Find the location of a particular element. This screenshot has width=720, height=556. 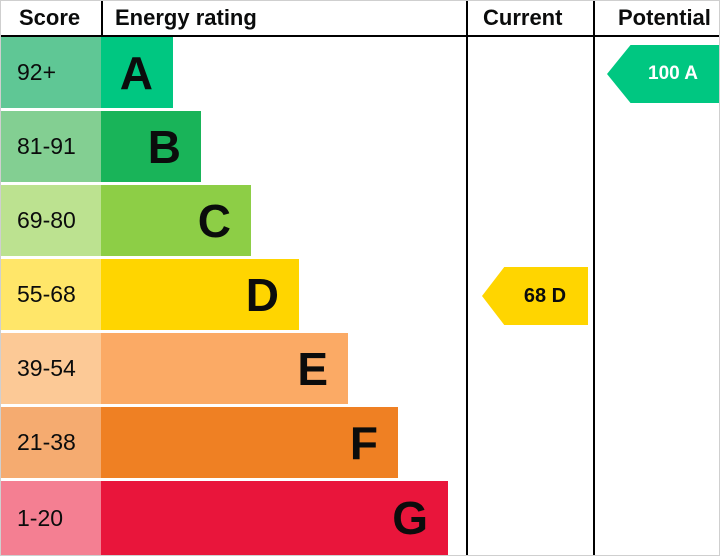

potential-value: 100 A is located at coordinates (673, 73).